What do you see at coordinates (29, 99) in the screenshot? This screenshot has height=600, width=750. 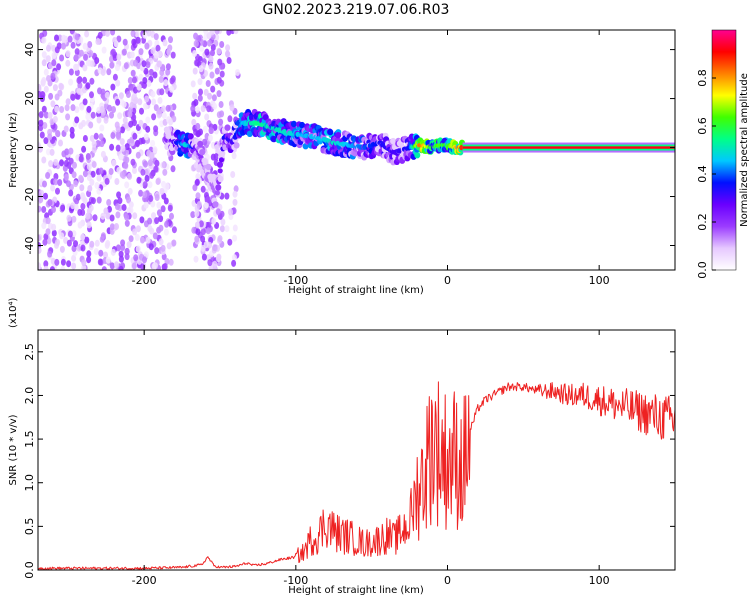 I see `y-tick-label: 20` at bounding box center [29, 99].